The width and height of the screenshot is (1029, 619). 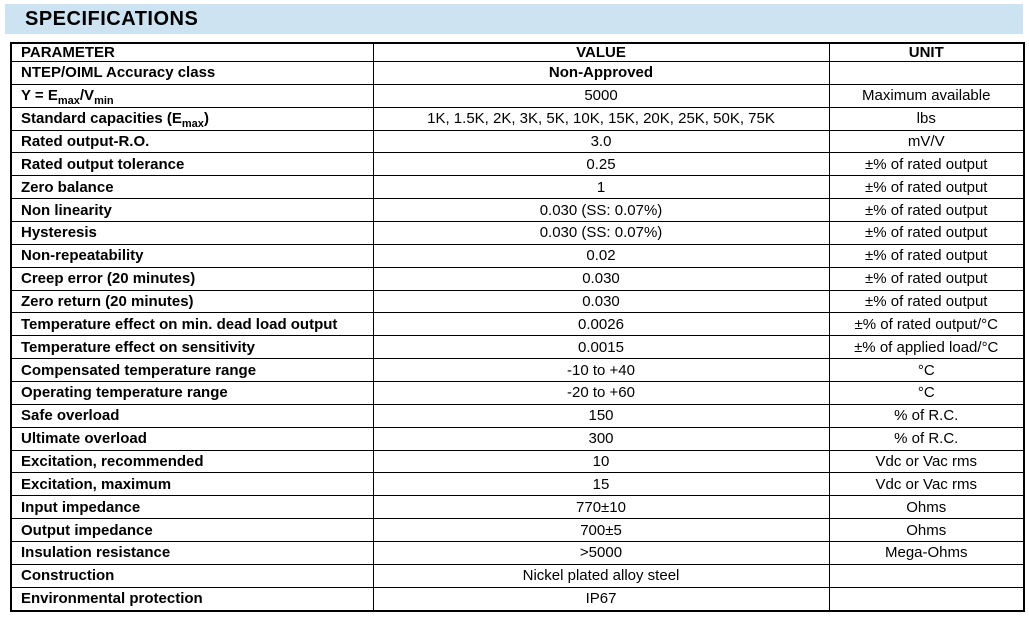 I want to click on table-row: Insulation resistance >5000 Mega-Ohms, so click(x=517, y=553).